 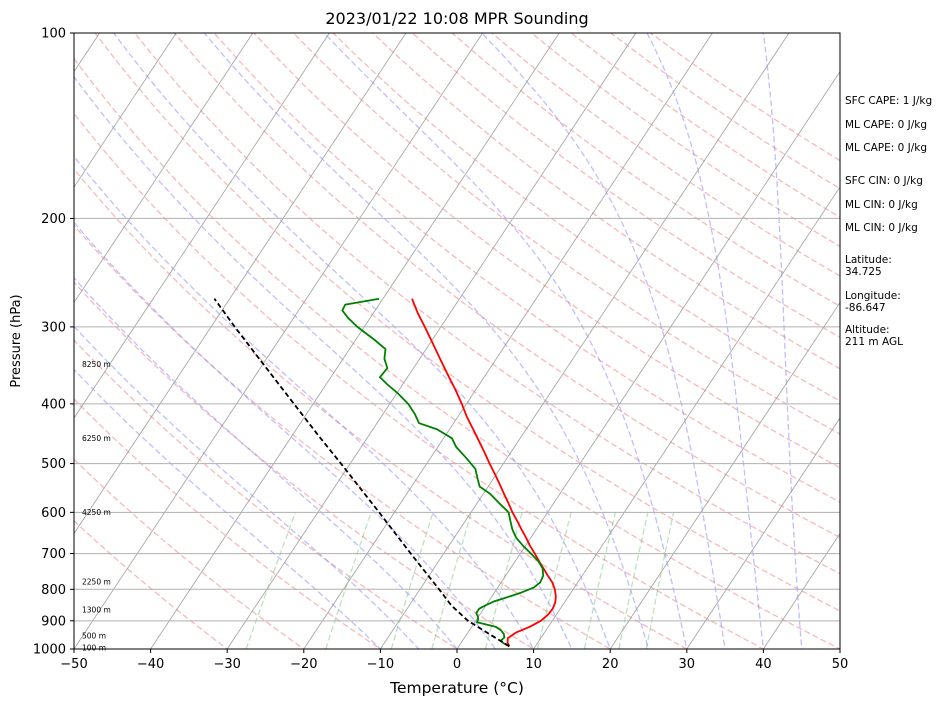 What do you see at coordinates (888, 101) in the screenshot?
I see `sfc-cape-text: SFC CAPE: 1 J/kg` at bounding box center [888, 101].